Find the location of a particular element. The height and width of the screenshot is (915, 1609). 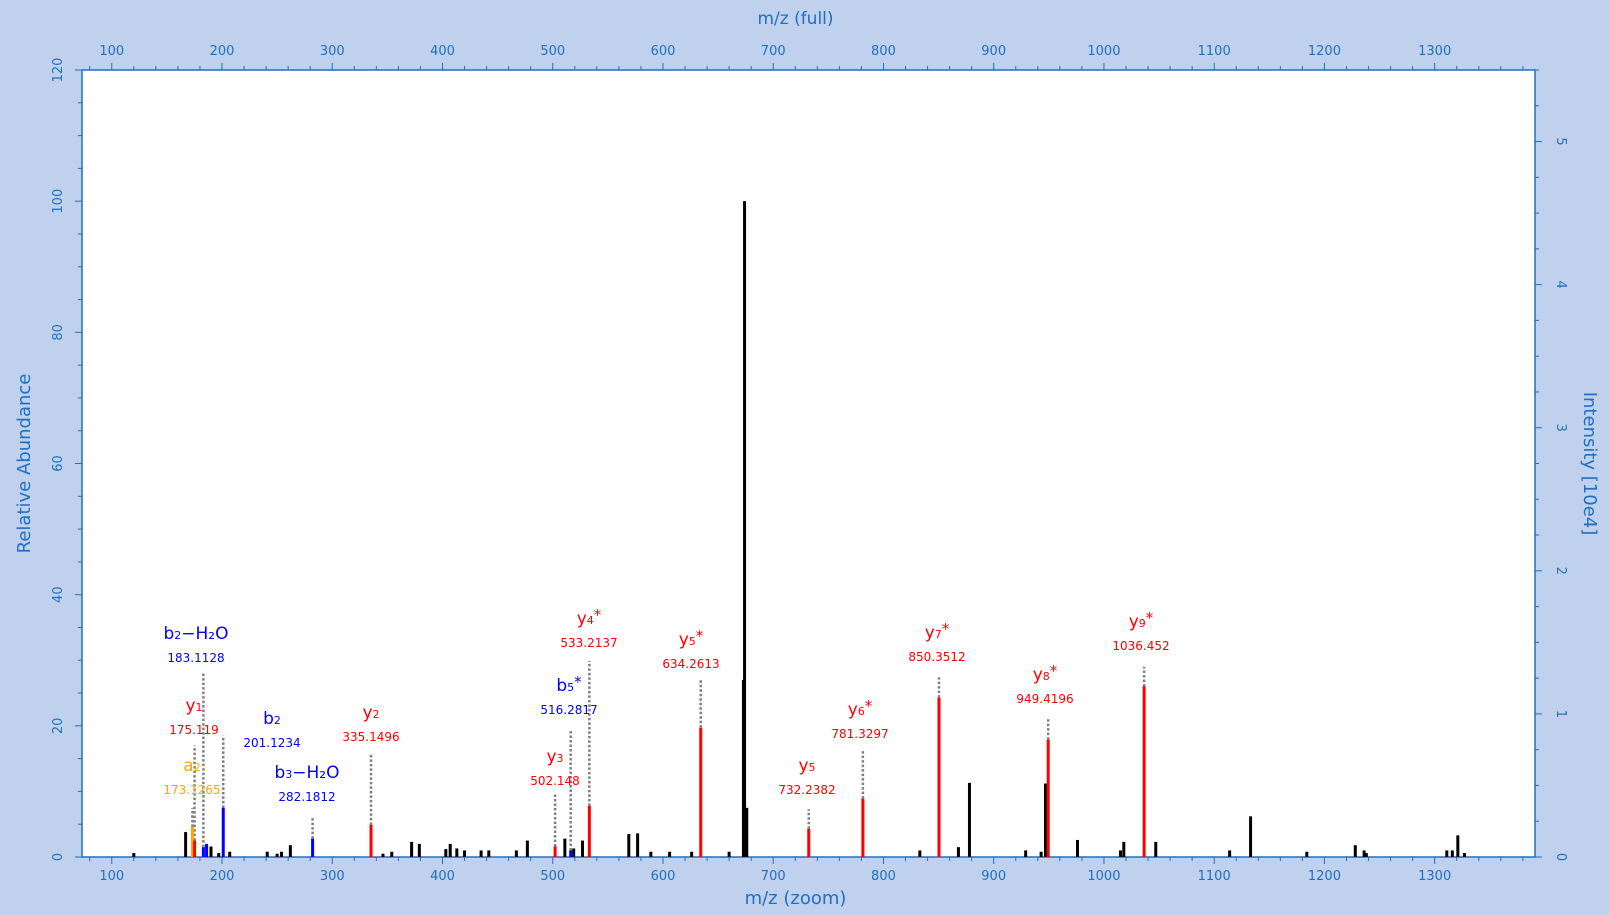

ion-label: y9* is located at coordinates (1141, 620).